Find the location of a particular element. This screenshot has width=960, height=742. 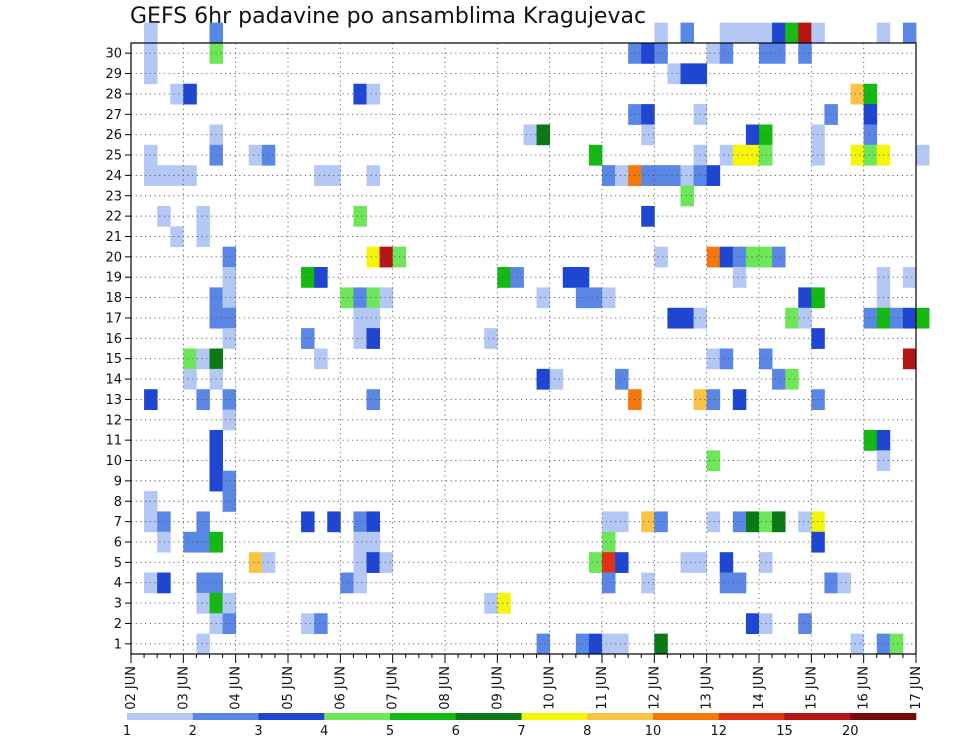

legend-label: 1 is located at coordinates (127, 731).